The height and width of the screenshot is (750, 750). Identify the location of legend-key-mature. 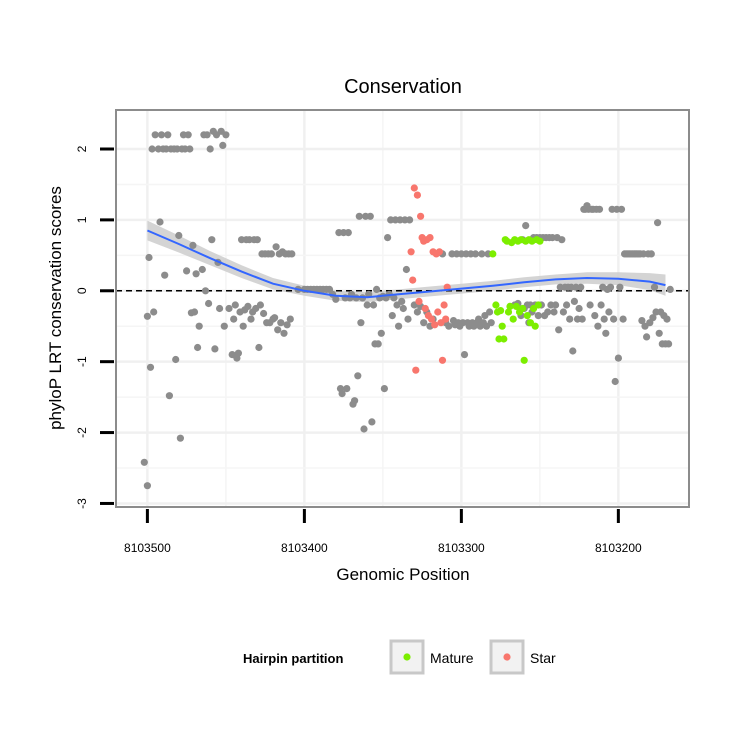
(407, 657).